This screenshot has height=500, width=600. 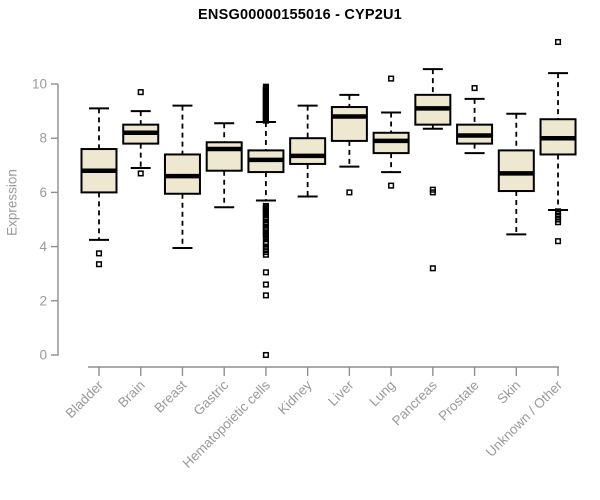 I want to click on box-group-pancreas, so click(x=433, y=170).